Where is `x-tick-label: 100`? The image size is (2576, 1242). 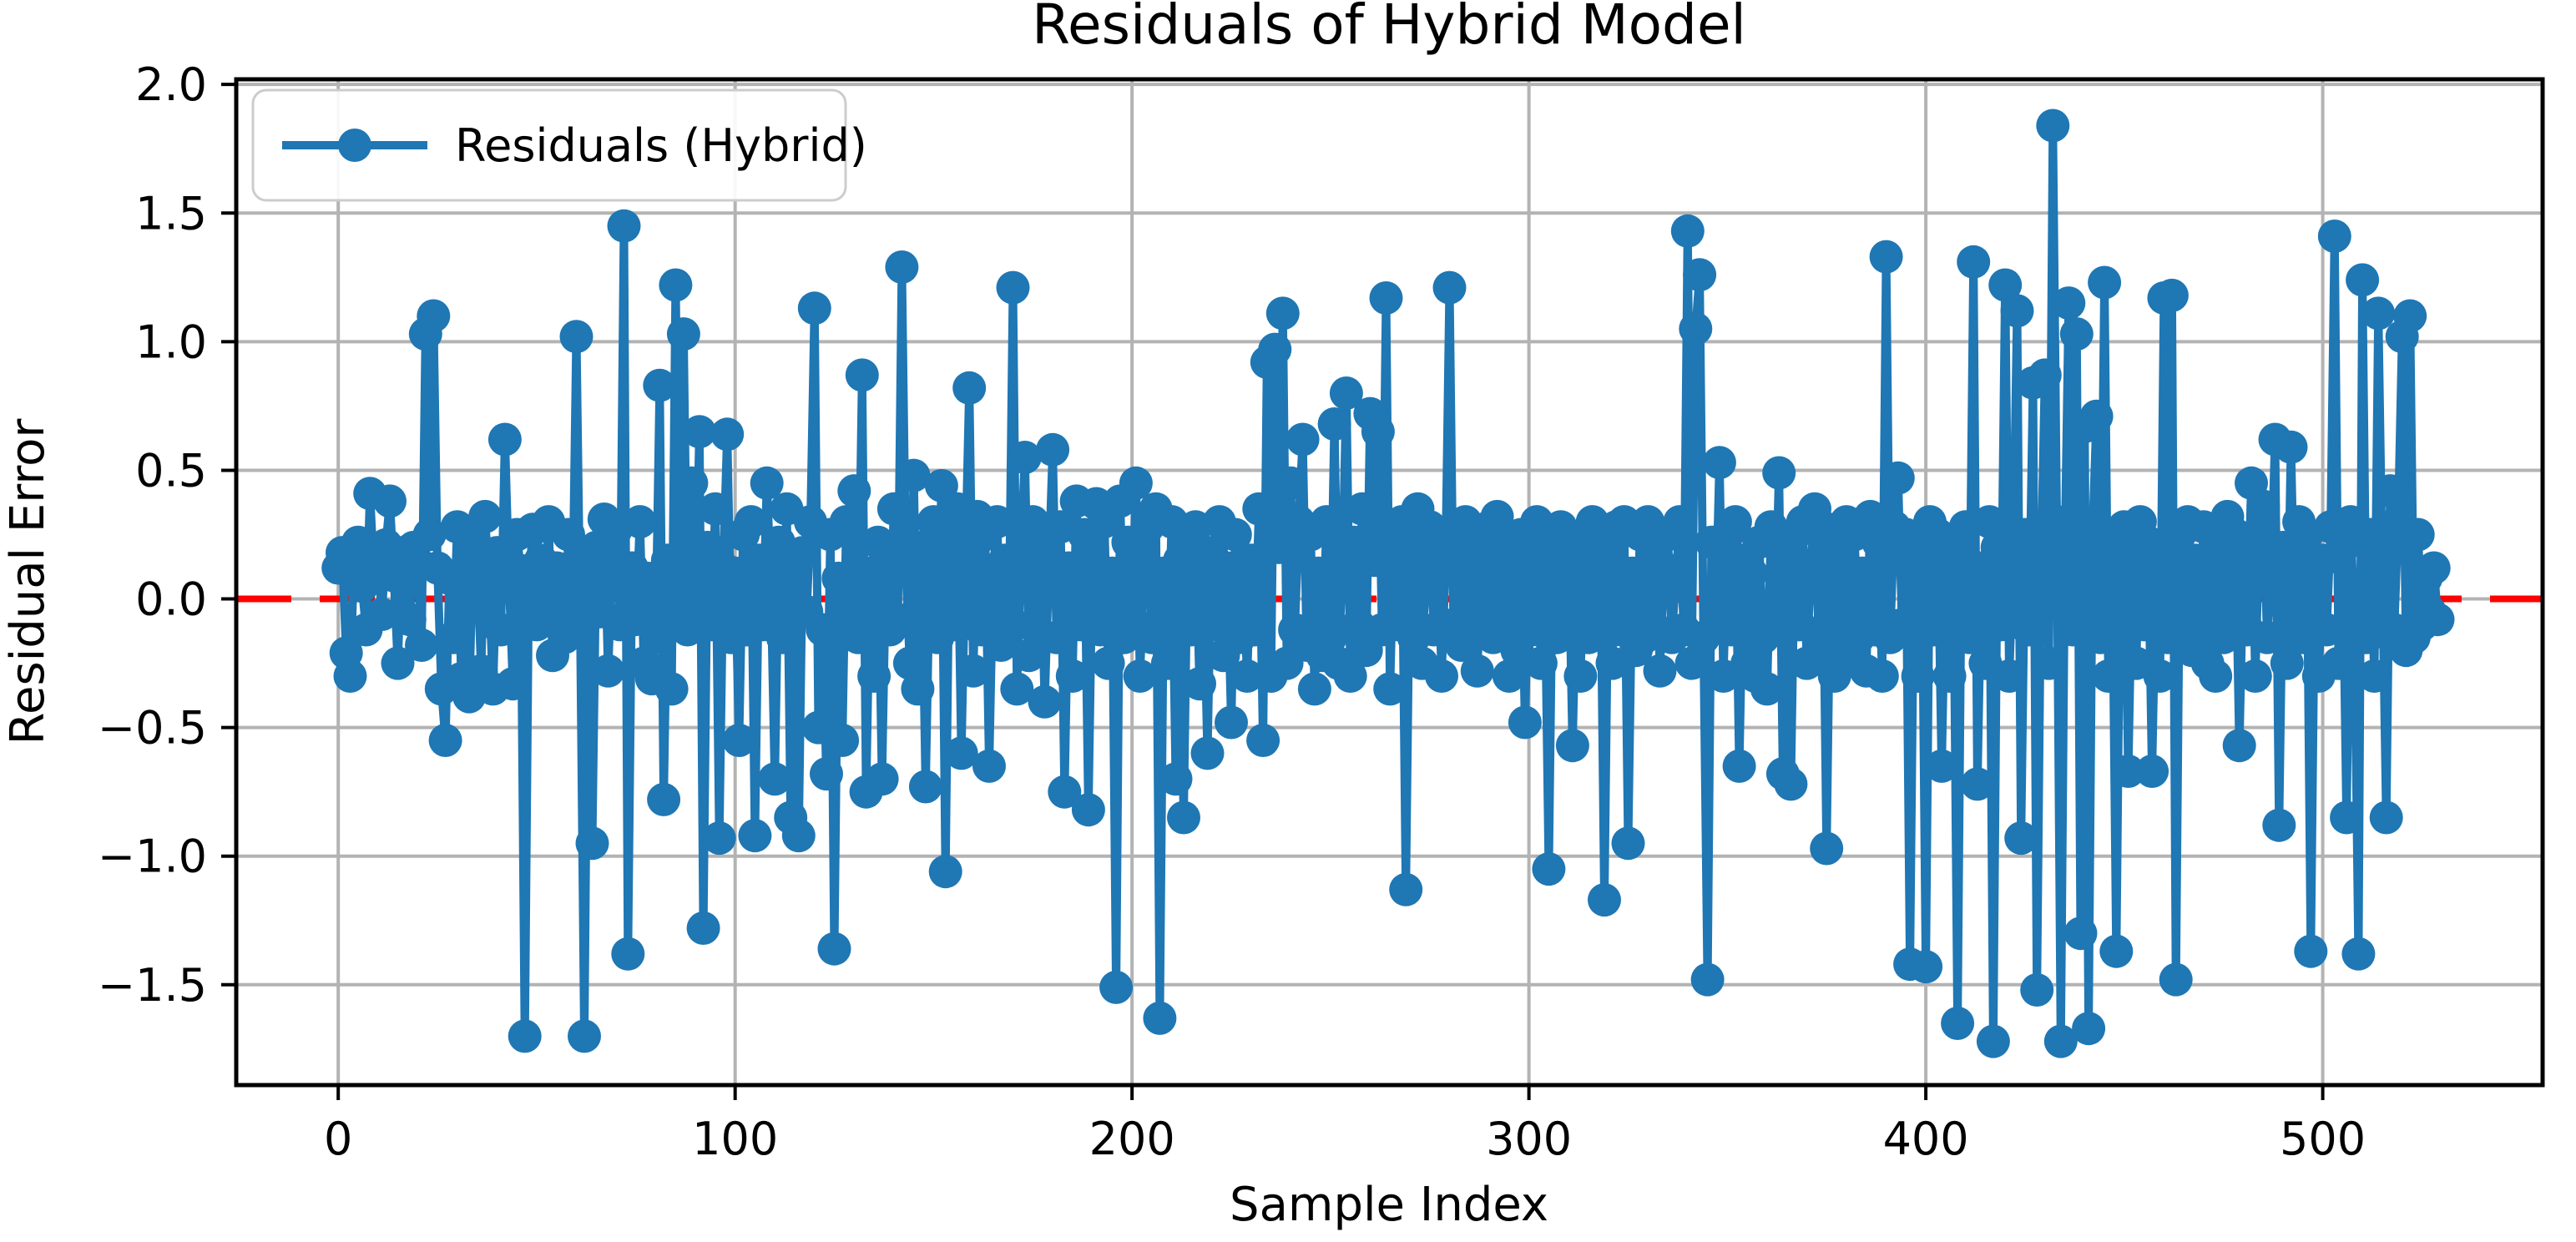 x-tick-label: 100 is located at coordinates (735, 1139).